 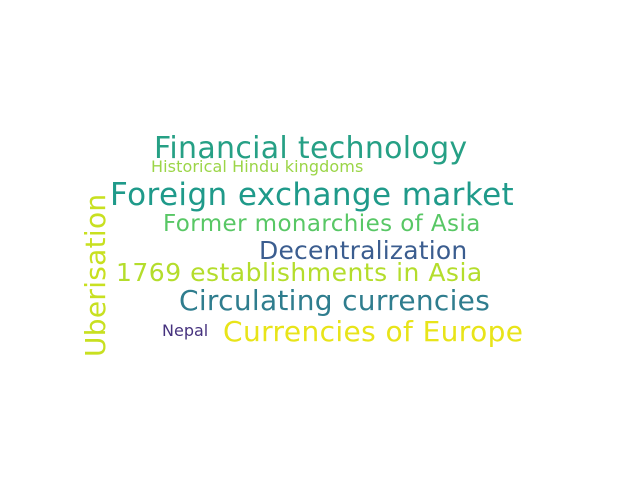 What do you see at coordinates (311, 148) in the screenshot?
I see `word-financial-technology: Financial technology` at bounding box center [311, 148].